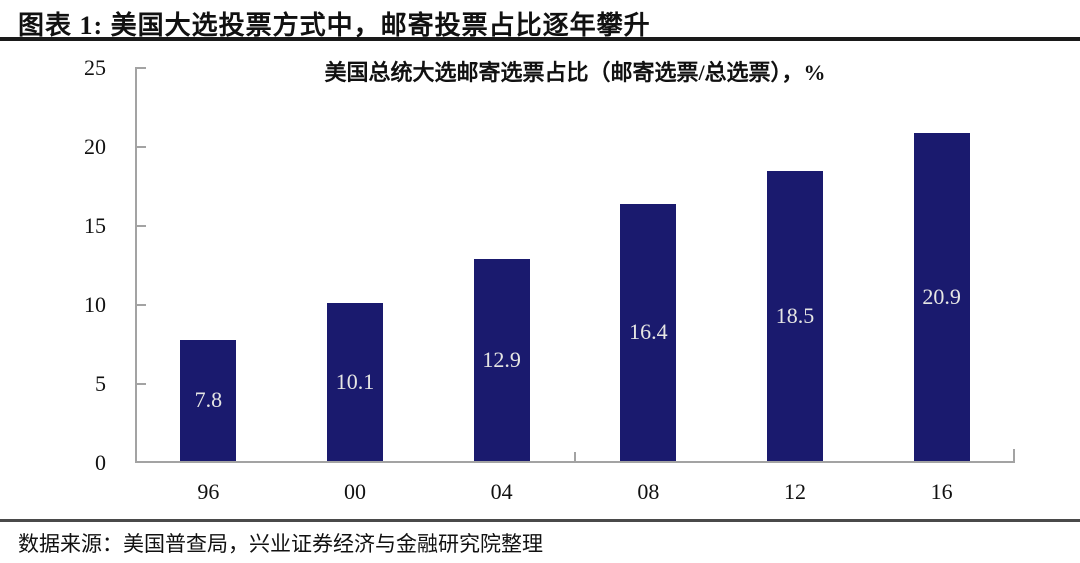 The height and width of the screenshot is (563, 1080). Describe the element at coordinates (95, 225) in the screenshot. I see `y-tick-label: 15` at that location.